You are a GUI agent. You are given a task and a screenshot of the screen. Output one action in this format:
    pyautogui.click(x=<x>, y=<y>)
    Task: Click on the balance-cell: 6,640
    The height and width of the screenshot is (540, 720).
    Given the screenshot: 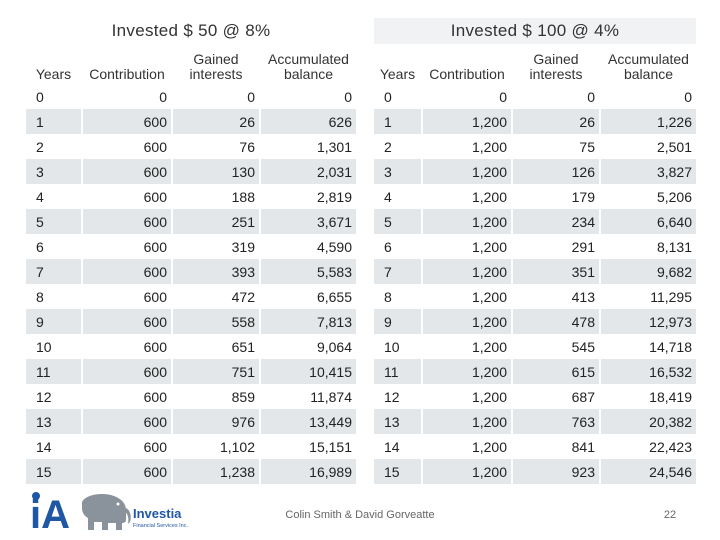 What is the action you would take?
    pyautogui.click(x=647, y=221)
    